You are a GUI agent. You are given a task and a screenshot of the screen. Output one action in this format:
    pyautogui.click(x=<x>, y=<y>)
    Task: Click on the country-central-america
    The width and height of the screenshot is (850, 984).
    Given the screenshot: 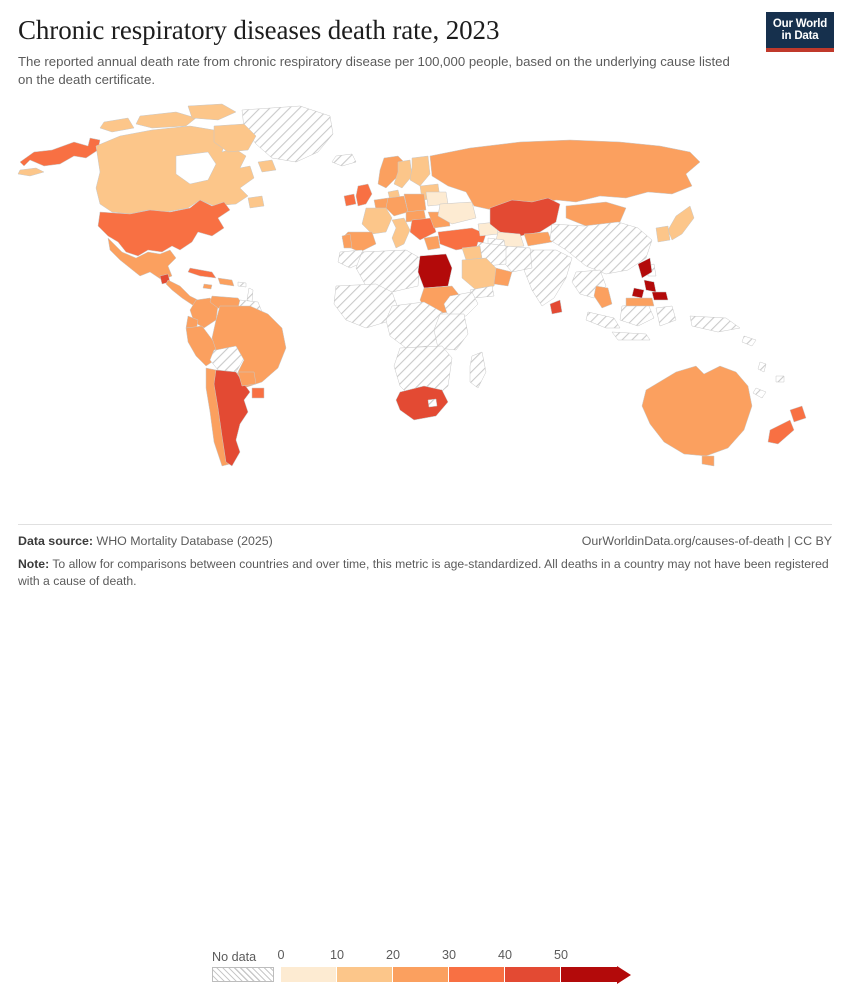 What is the action you would take?
    pyautogui.click(x=182, y=293)
    